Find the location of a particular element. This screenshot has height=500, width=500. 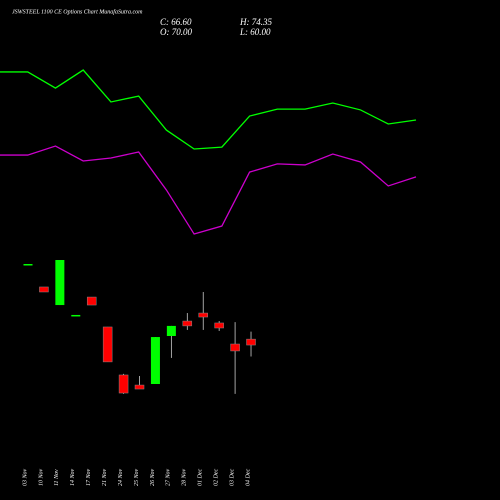

x-tick-label: 26 Nov is located at coordinates (153, 477).